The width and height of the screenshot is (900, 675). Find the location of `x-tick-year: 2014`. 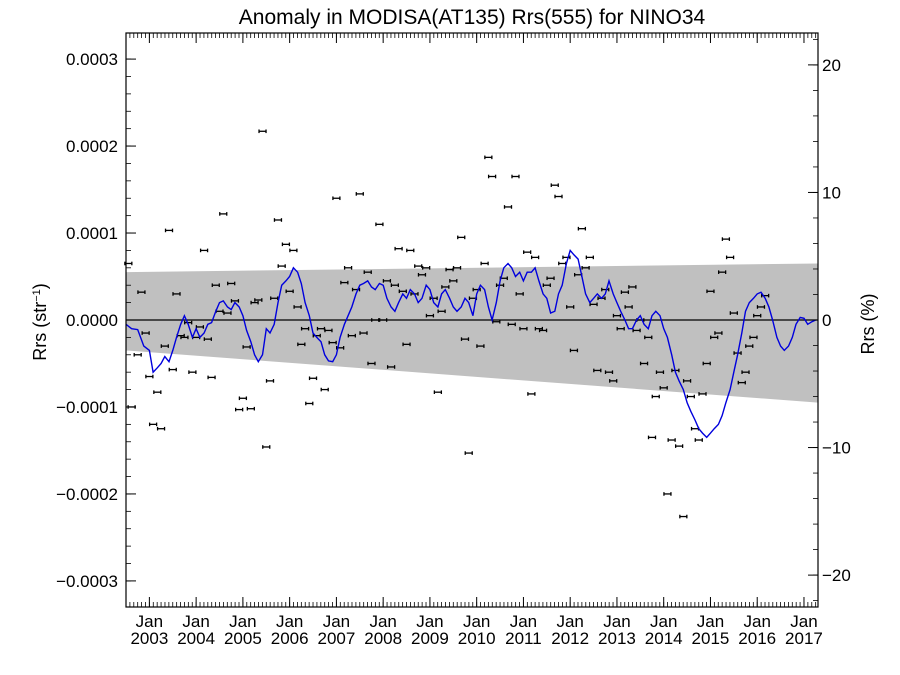

x-tick-year: 2014 is located at coordinates (664, 638).